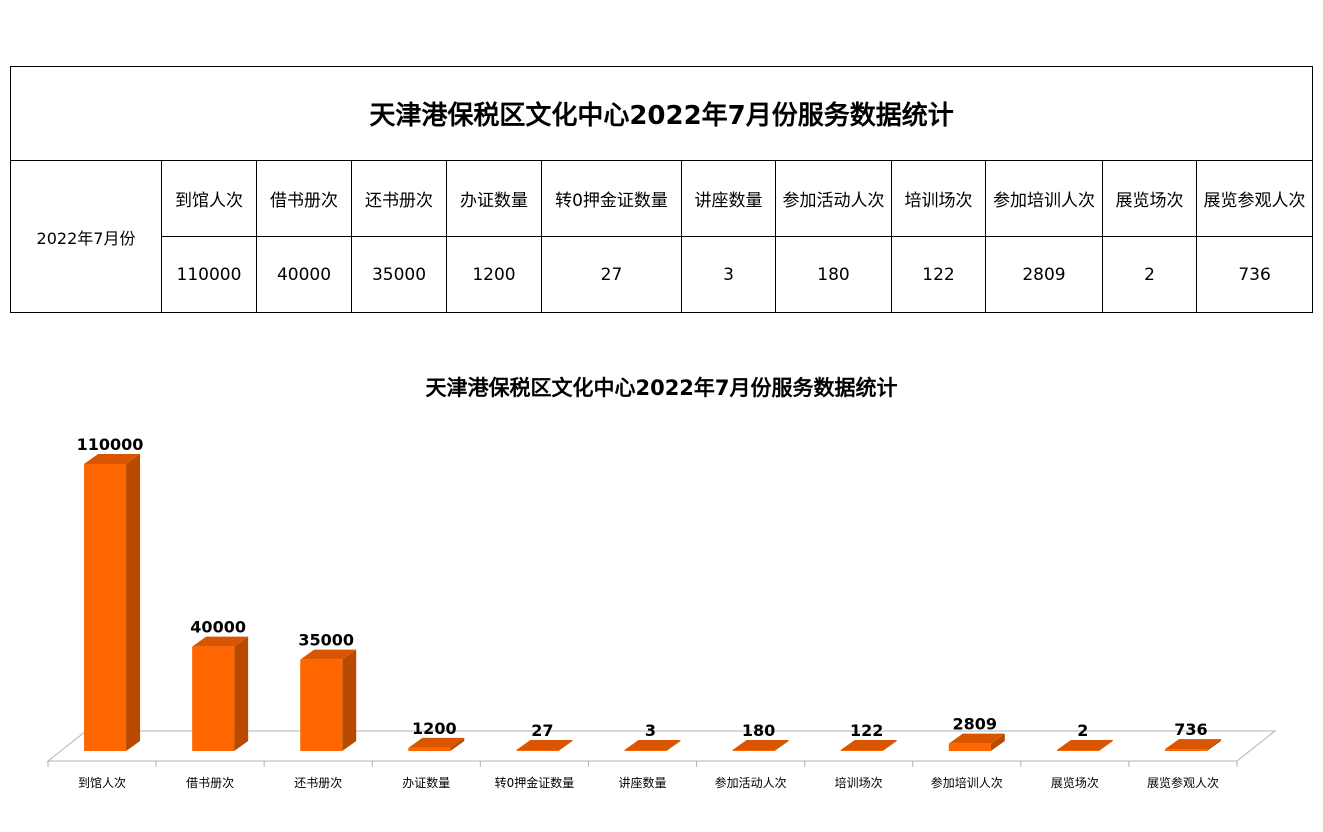 The width and height of the screenshot is (1323, 832). I want to click on header-cell: 参加活动人次, so click(833, 198).